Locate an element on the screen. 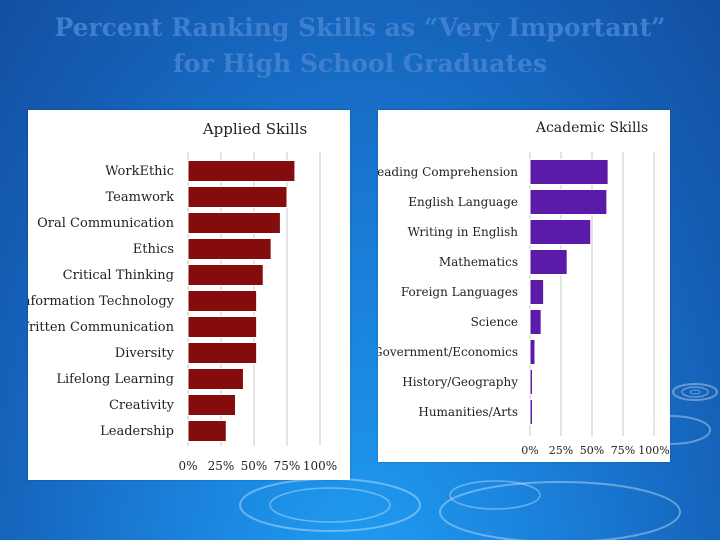  bar-foreign-languages is located at coordinates (537, 292).